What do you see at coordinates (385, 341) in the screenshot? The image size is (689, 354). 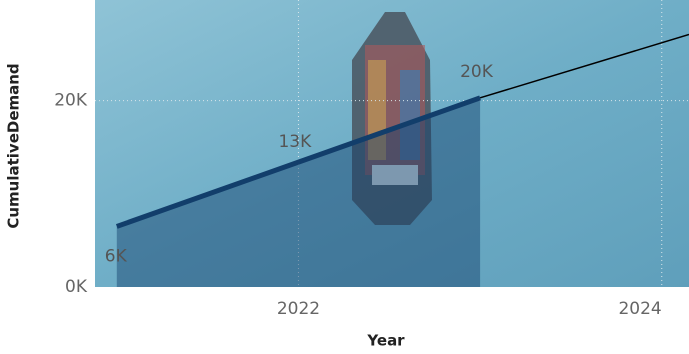 I see `x-axis-title: Year` at bounding box center [385, 341].